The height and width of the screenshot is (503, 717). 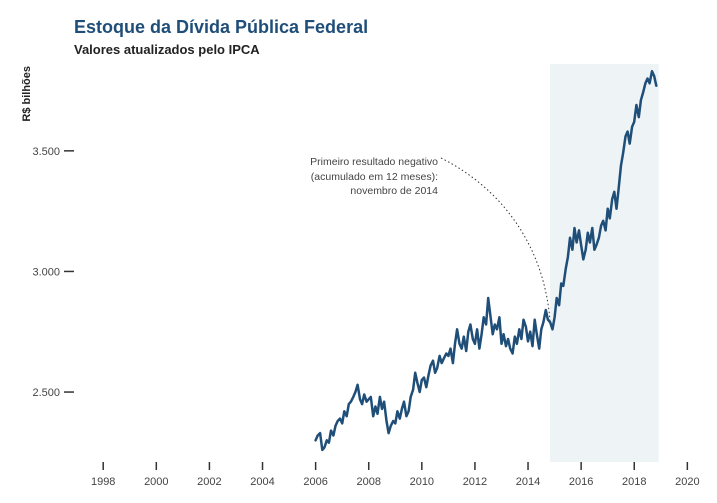 I want to click on annotation-text: Primeiro resultado negativo, so click(x=374, y=162).